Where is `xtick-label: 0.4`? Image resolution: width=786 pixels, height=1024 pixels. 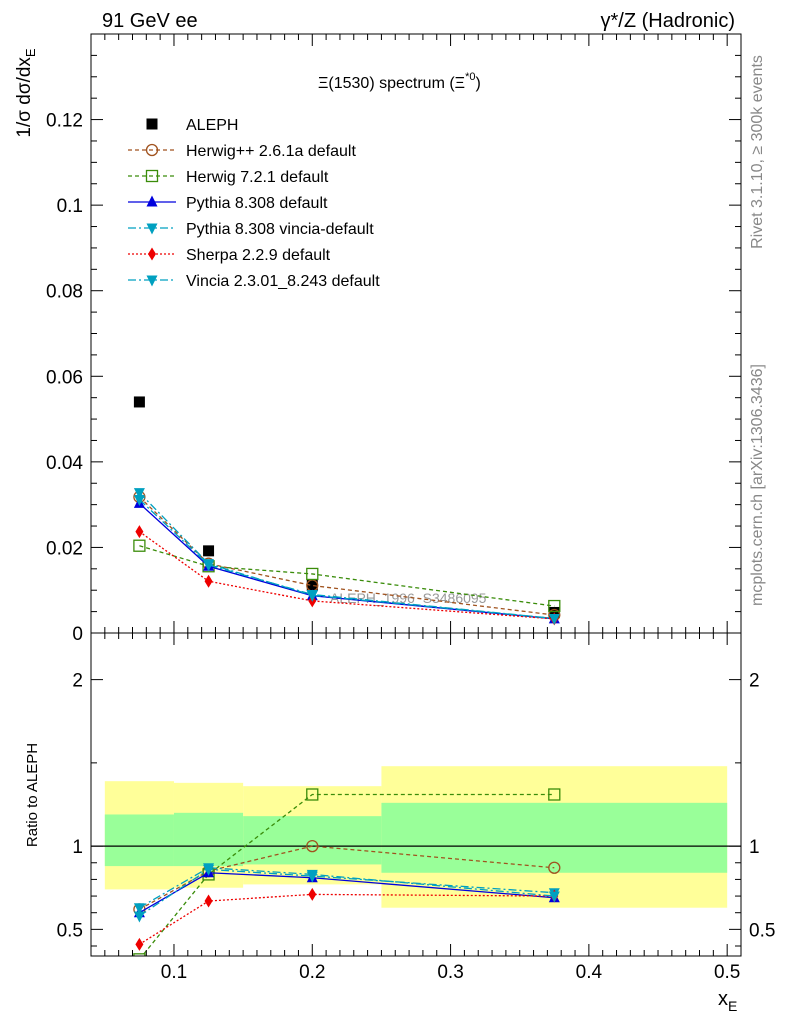
xtick-label: 0.4 is located at coordinates (589, 972).